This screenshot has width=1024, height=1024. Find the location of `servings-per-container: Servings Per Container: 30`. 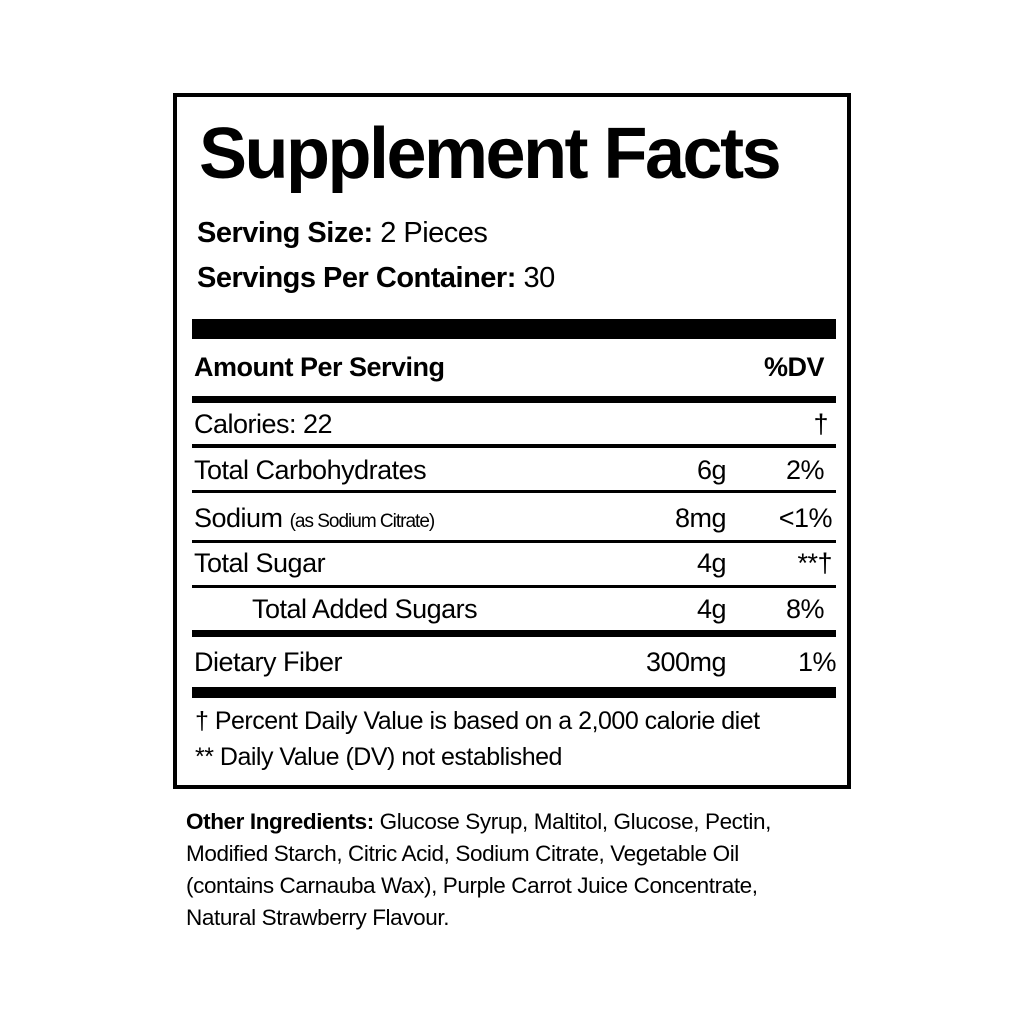

servings-per-container: Servings Per Container: 30 is located at coordinates (376, 278).